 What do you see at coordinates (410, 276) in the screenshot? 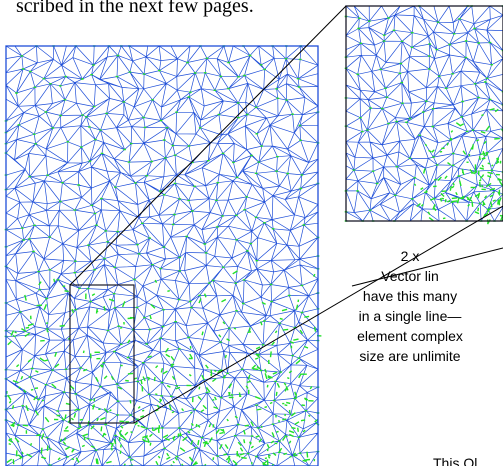
I see `caption-line: Vector lin` at bounding box center [410, 276].